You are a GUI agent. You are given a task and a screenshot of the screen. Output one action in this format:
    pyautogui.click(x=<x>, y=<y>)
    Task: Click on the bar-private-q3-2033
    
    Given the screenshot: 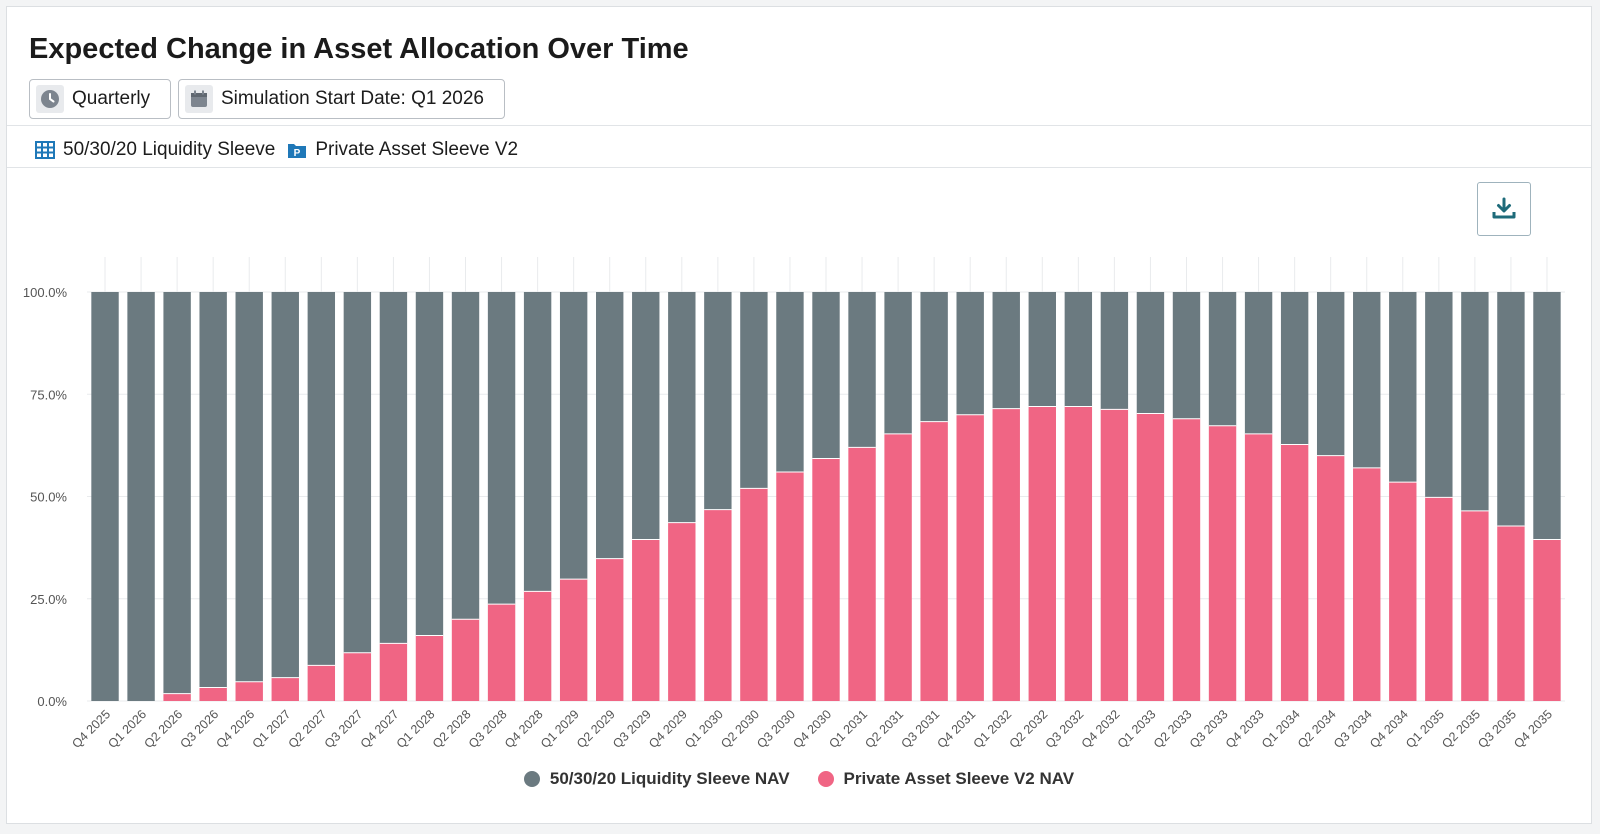 What is the action you would take?
    pyautogui.click(x=1222, y=563)
    